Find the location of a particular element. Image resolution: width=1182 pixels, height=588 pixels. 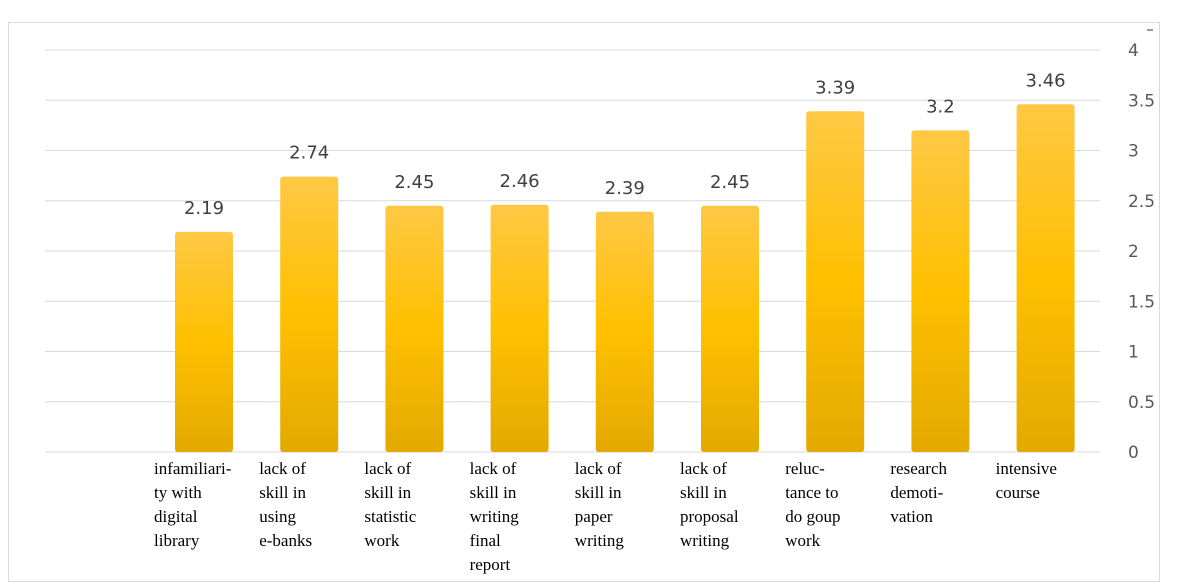

y-tick-label: 3 is located at coordinates (1133, 152).